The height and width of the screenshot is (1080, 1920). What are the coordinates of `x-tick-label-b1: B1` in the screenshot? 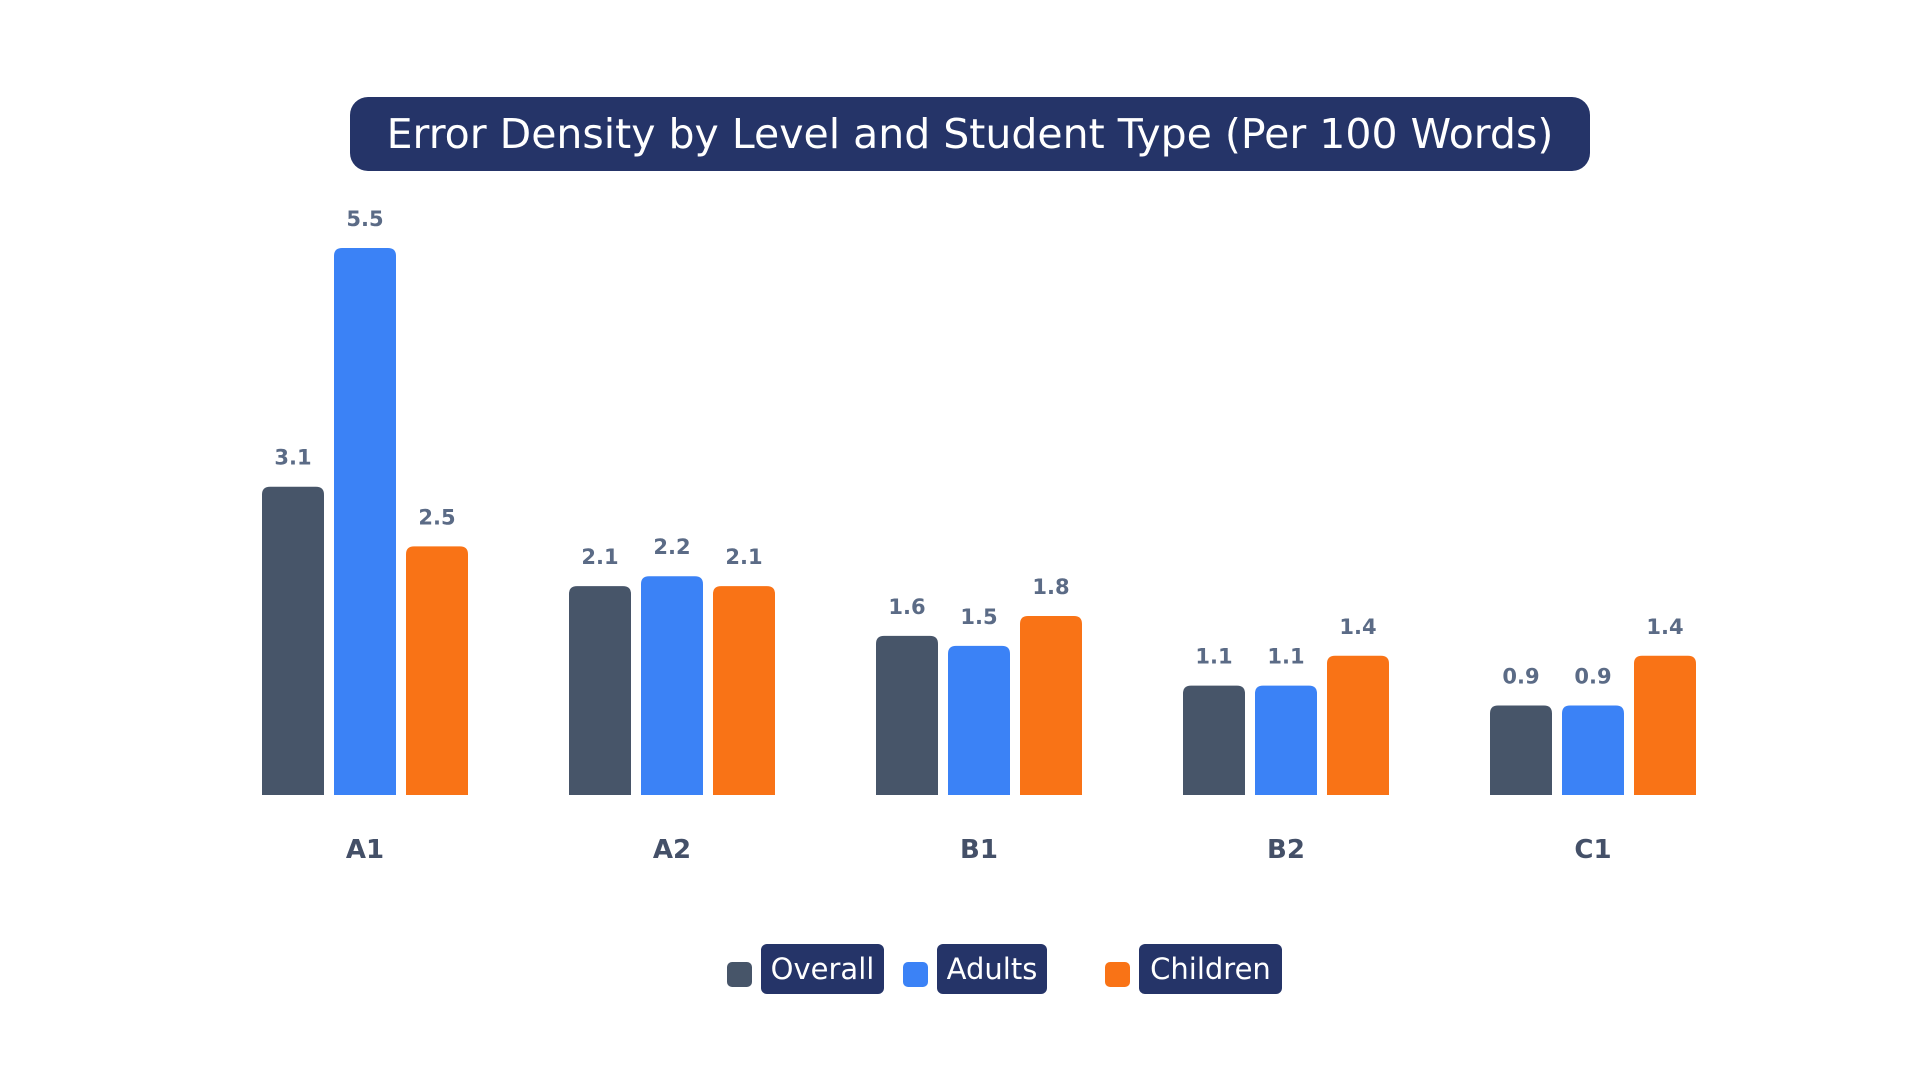 It's located at (979, 850).